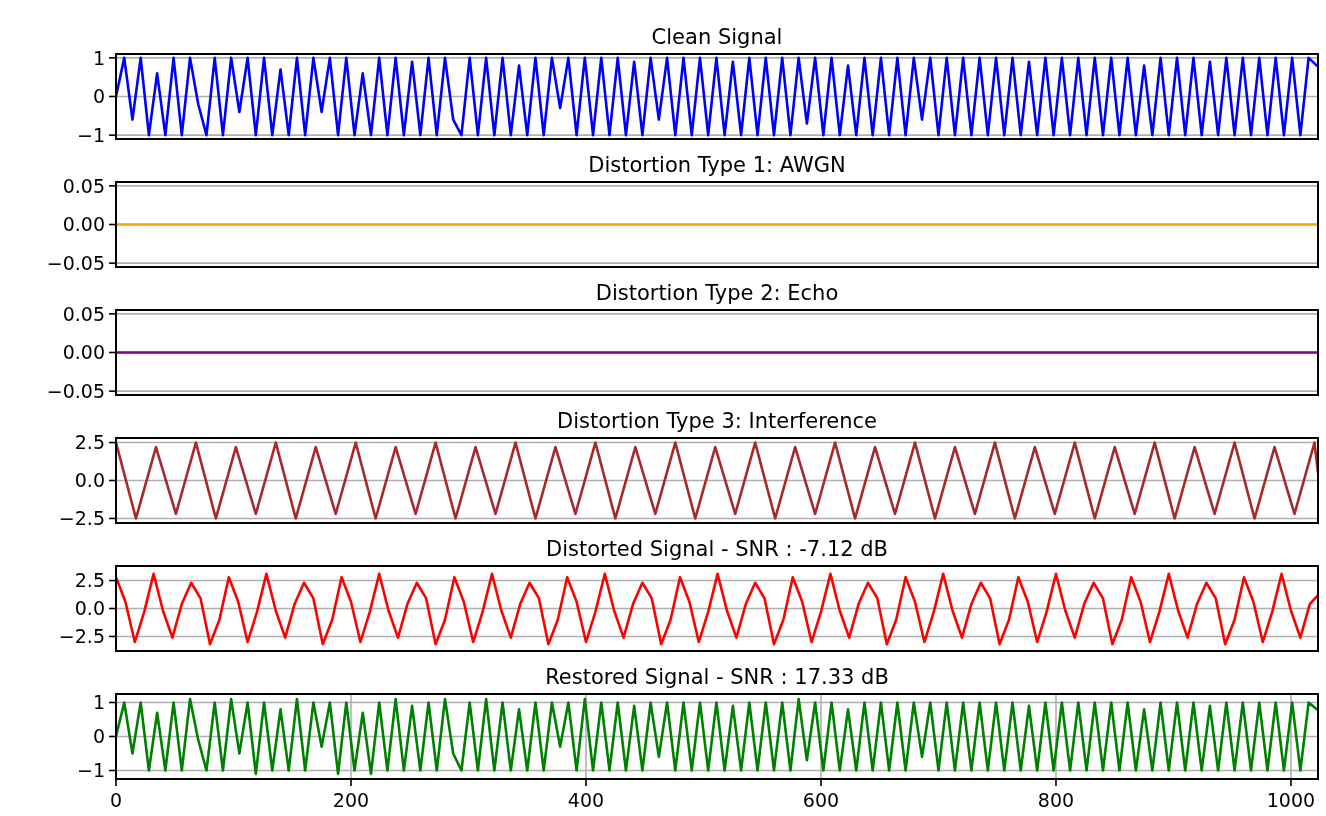  What do you see at coordinates (717, 165) in the screenshot?
I see `chart-title: Distortion Type 1: AWGN` at bounding box center [717, 165].